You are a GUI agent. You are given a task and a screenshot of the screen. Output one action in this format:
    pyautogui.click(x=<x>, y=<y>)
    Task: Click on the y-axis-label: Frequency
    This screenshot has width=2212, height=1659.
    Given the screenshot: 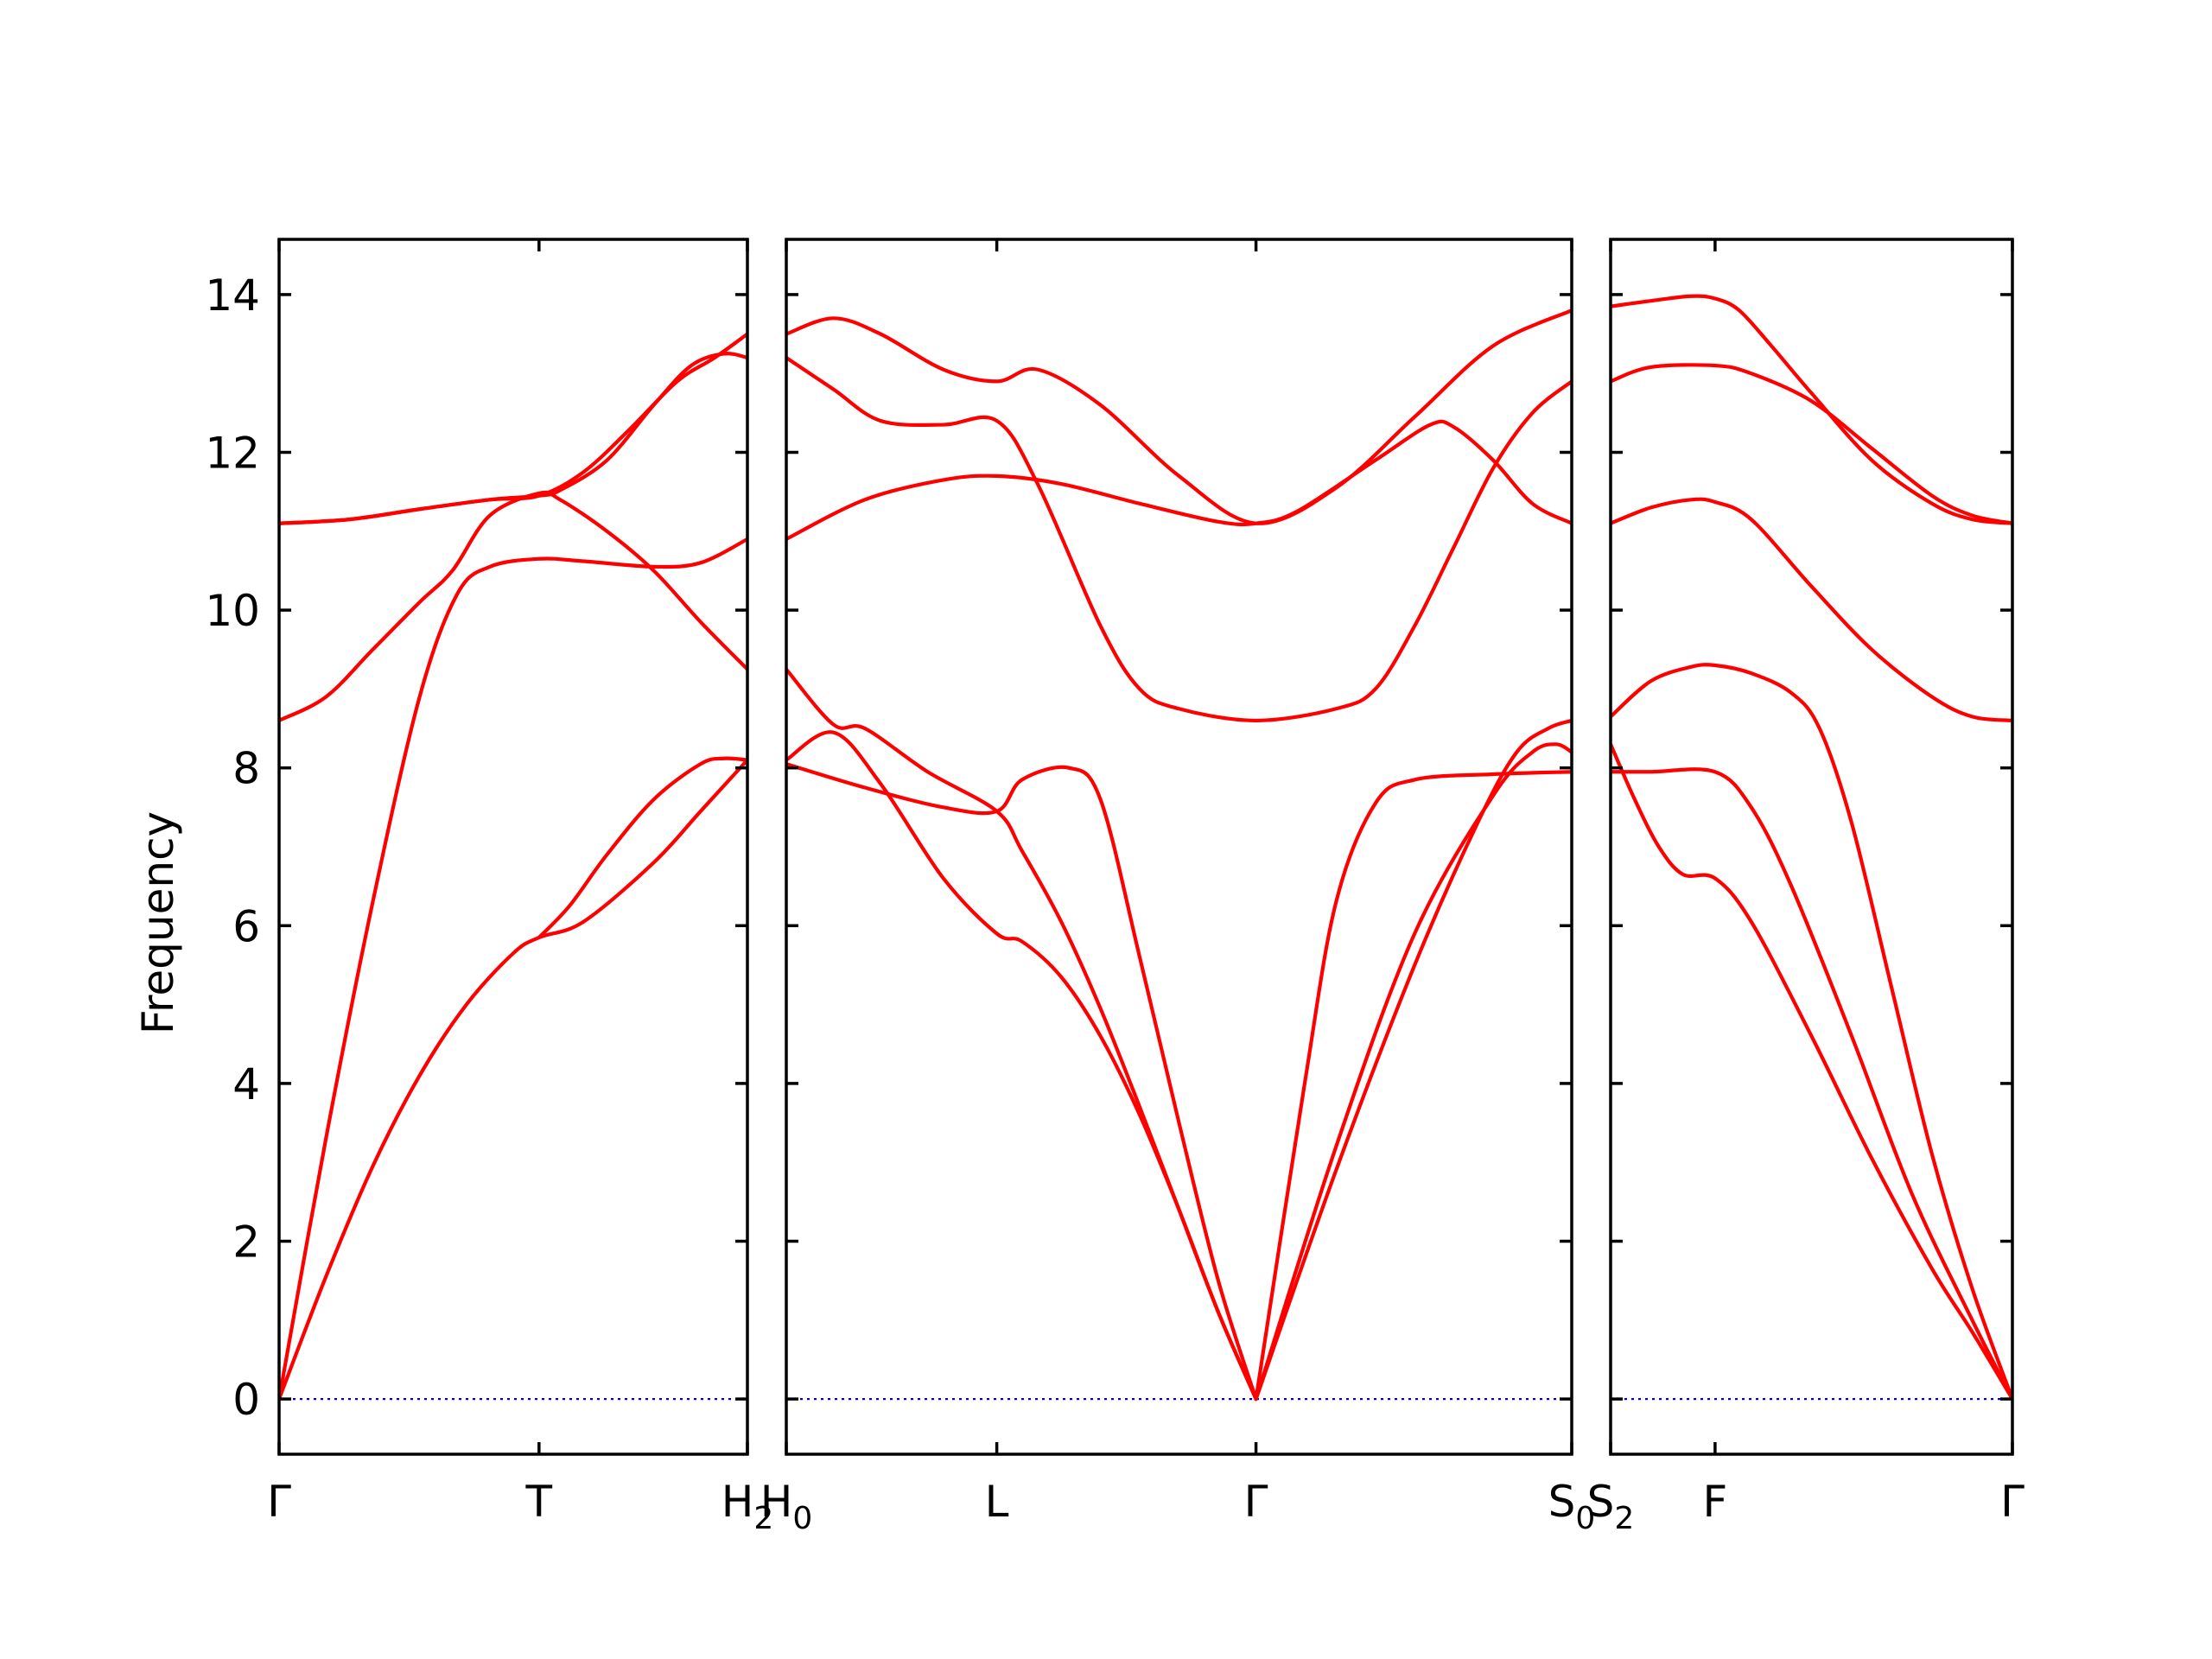 What is the action you would take?
    pyautogui.click(x=158, y=922)
    